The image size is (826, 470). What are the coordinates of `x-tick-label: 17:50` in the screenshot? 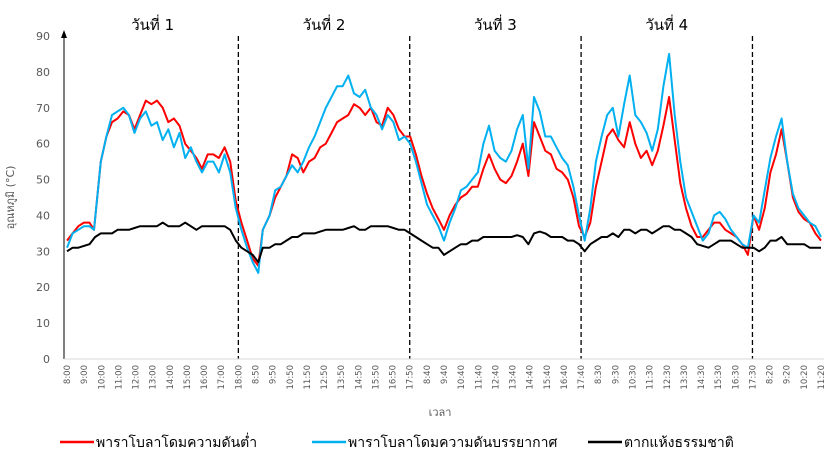 It's located at (411, 377).